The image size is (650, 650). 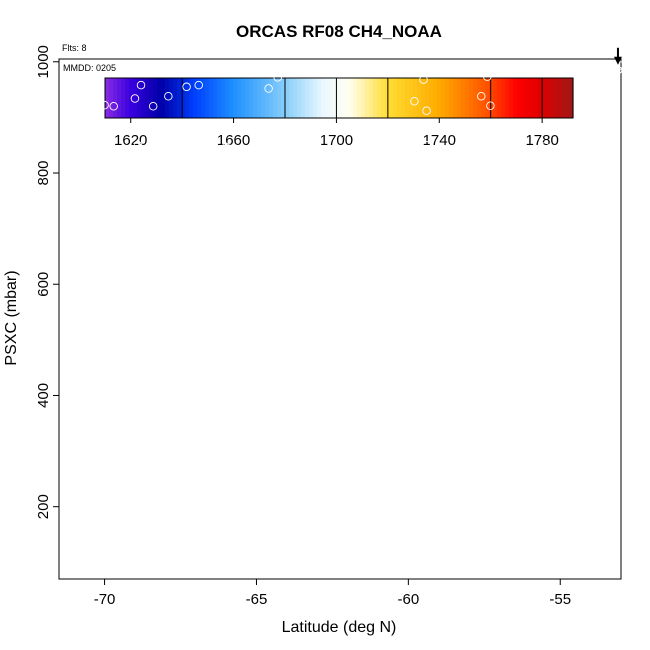 What do you see at coordinates (336, 140) in the screenshot?
I see `colorbar-tick-label: 1700` at bounding box center [336, 140].